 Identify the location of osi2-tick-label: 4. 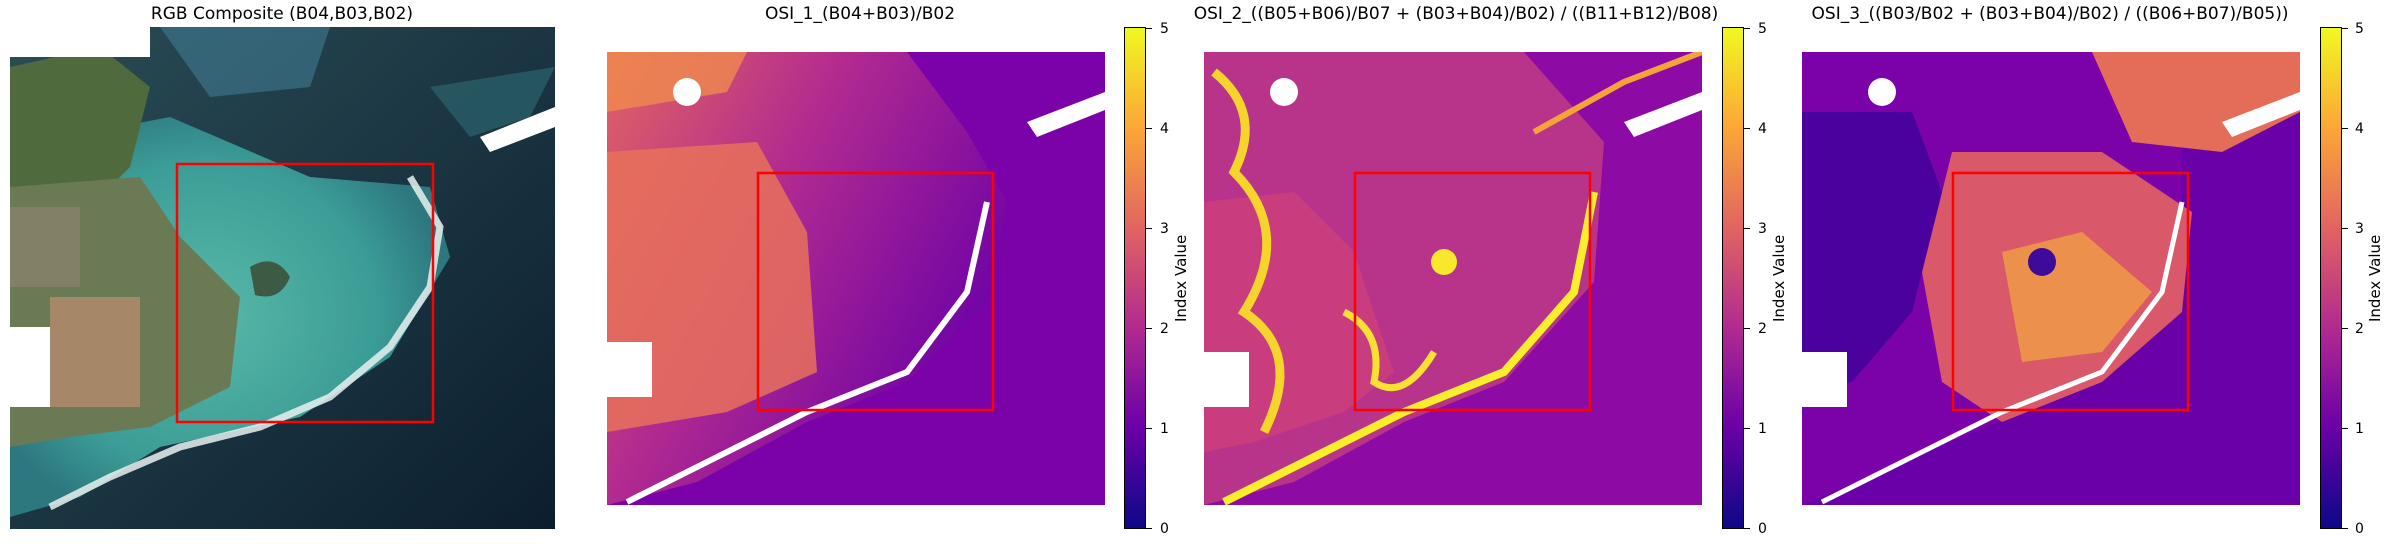
(1762, 129).